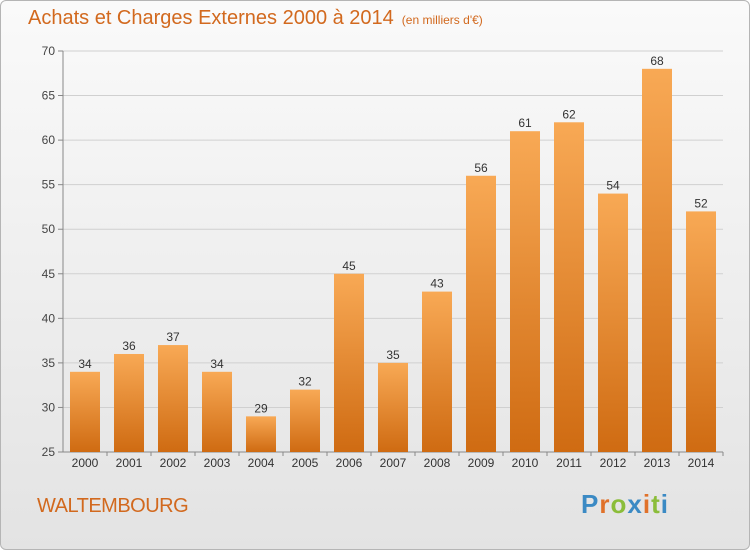 This screenshot has height=550, width=750. Describe the element at coordinates (701, 203) in the screenshot. I see `value-label: 52` at that location.